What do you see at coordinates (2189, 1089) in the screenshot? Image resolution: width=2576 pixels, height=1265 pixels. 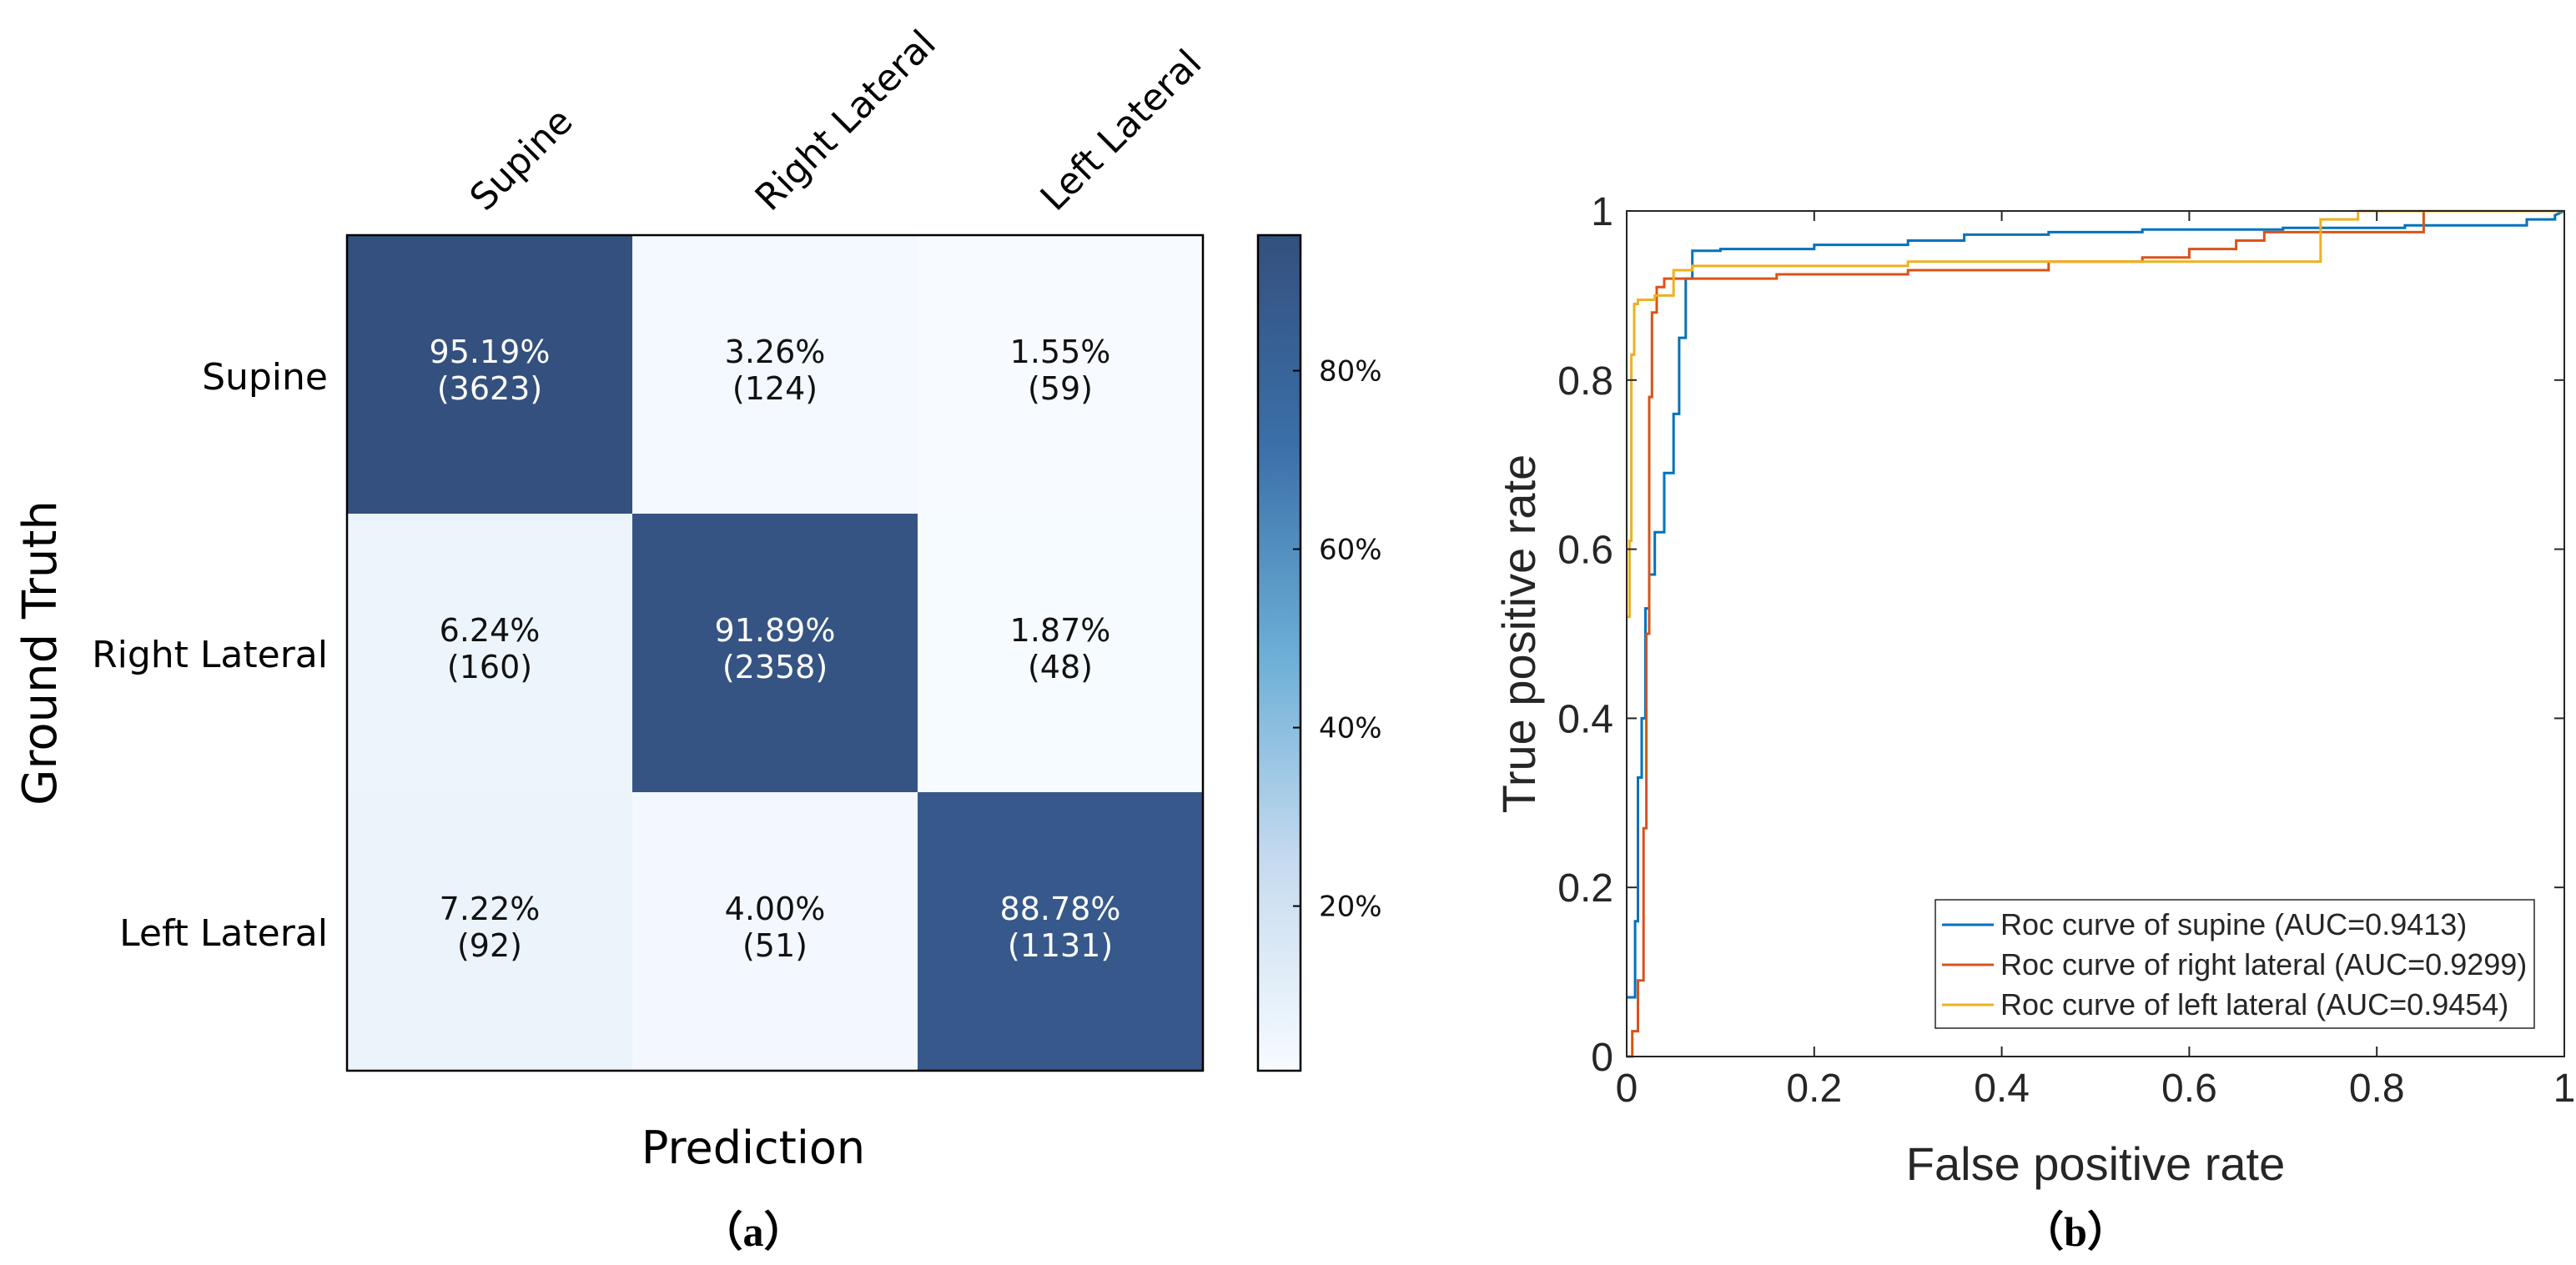 I see `x-tick-label: 0.6` at bounding box center [2189, 1089].